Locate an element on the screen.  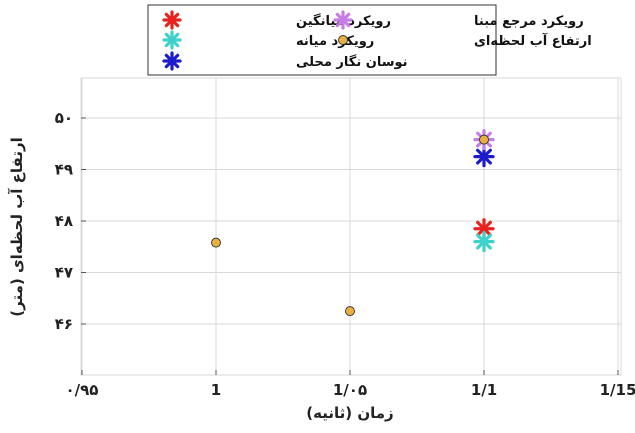
x-tick-label: ۰/۹۵ is located at coordinates (82, 390).